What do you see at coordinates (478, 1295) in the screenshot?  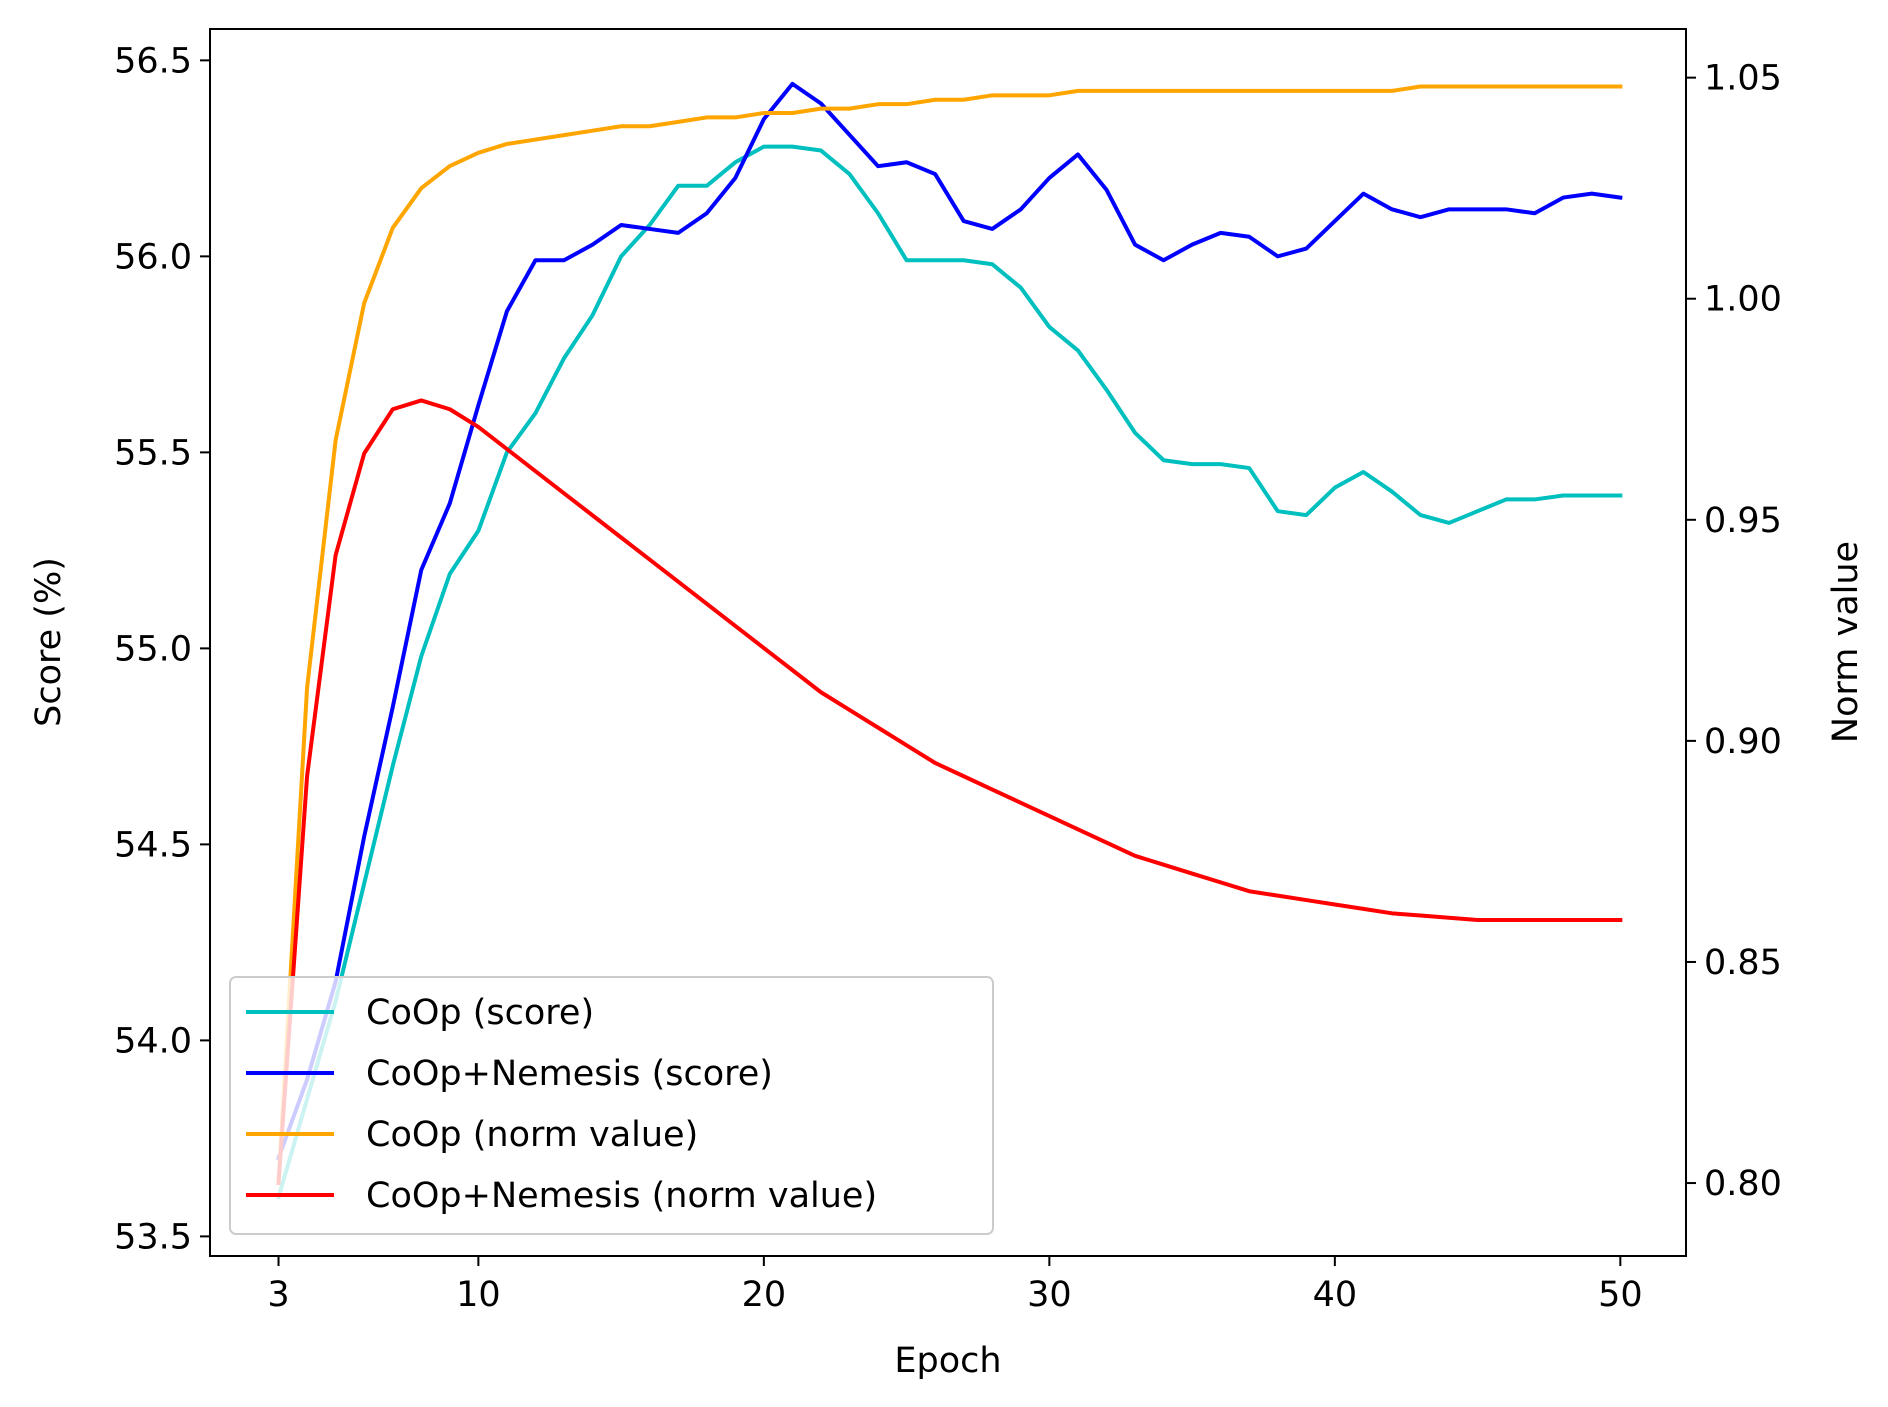 I see `x-tick-label: 10` at bounding box center [478, 1295].